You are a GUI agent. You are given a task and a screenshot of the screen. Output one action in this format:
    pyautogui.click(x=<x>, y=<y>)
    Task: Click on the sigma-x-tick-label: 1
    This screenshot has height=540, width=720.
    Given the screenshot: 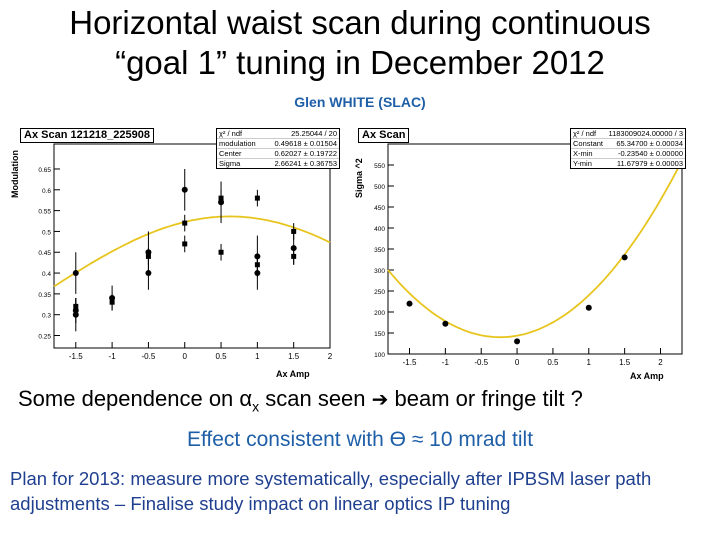 What is the action you would take?
    pyautogui.click(x=589, y=362)
    